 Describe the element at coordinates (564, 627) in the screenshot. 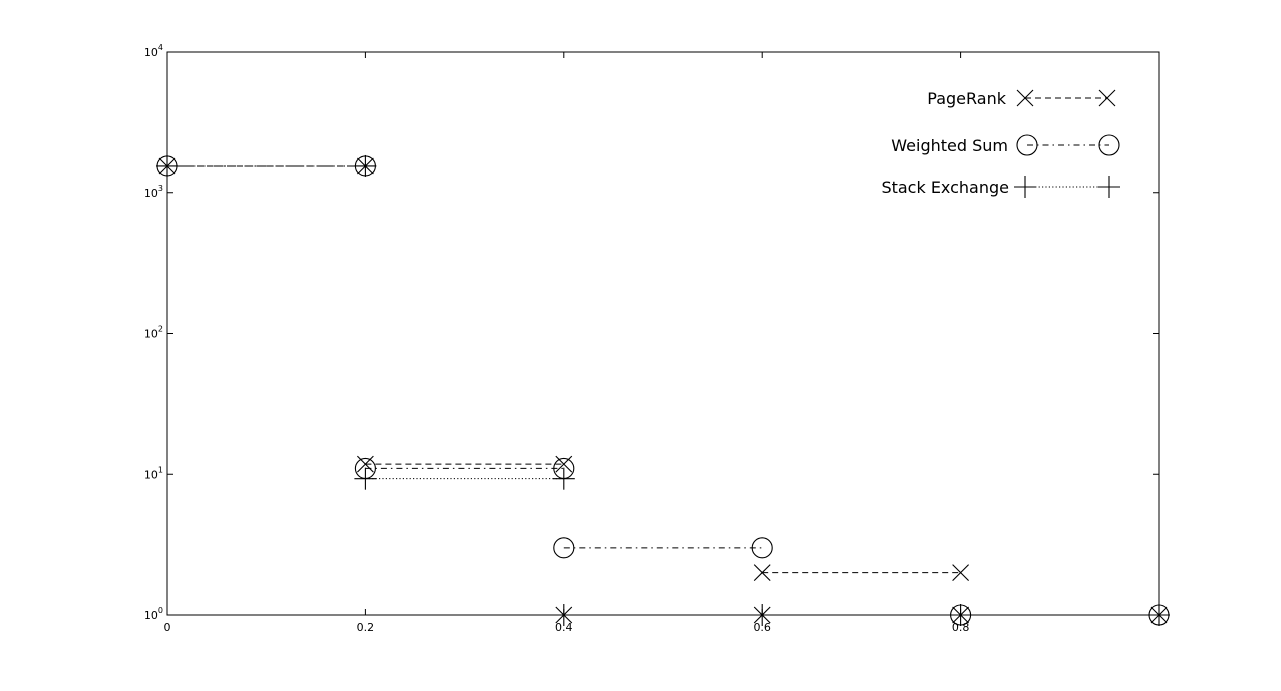

I see `x-tick-label: 0.4` at that location.